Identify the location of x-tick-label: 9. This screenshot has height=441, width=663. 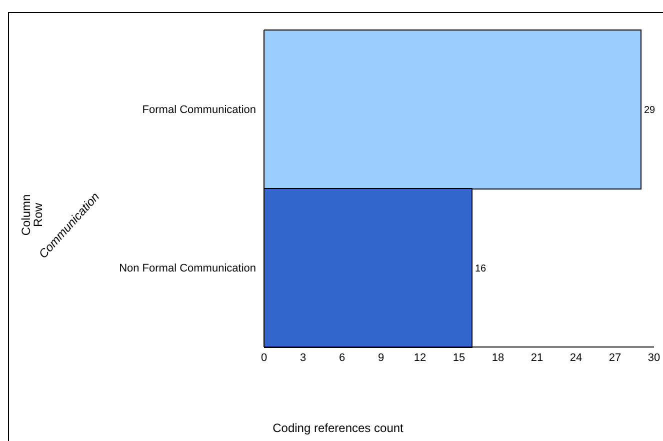
(381, 358).